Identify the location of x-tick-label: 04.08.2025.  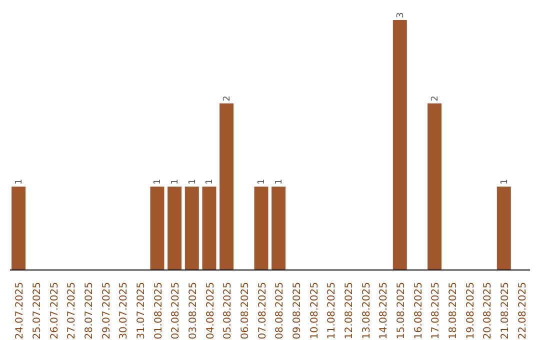
(210, 311).